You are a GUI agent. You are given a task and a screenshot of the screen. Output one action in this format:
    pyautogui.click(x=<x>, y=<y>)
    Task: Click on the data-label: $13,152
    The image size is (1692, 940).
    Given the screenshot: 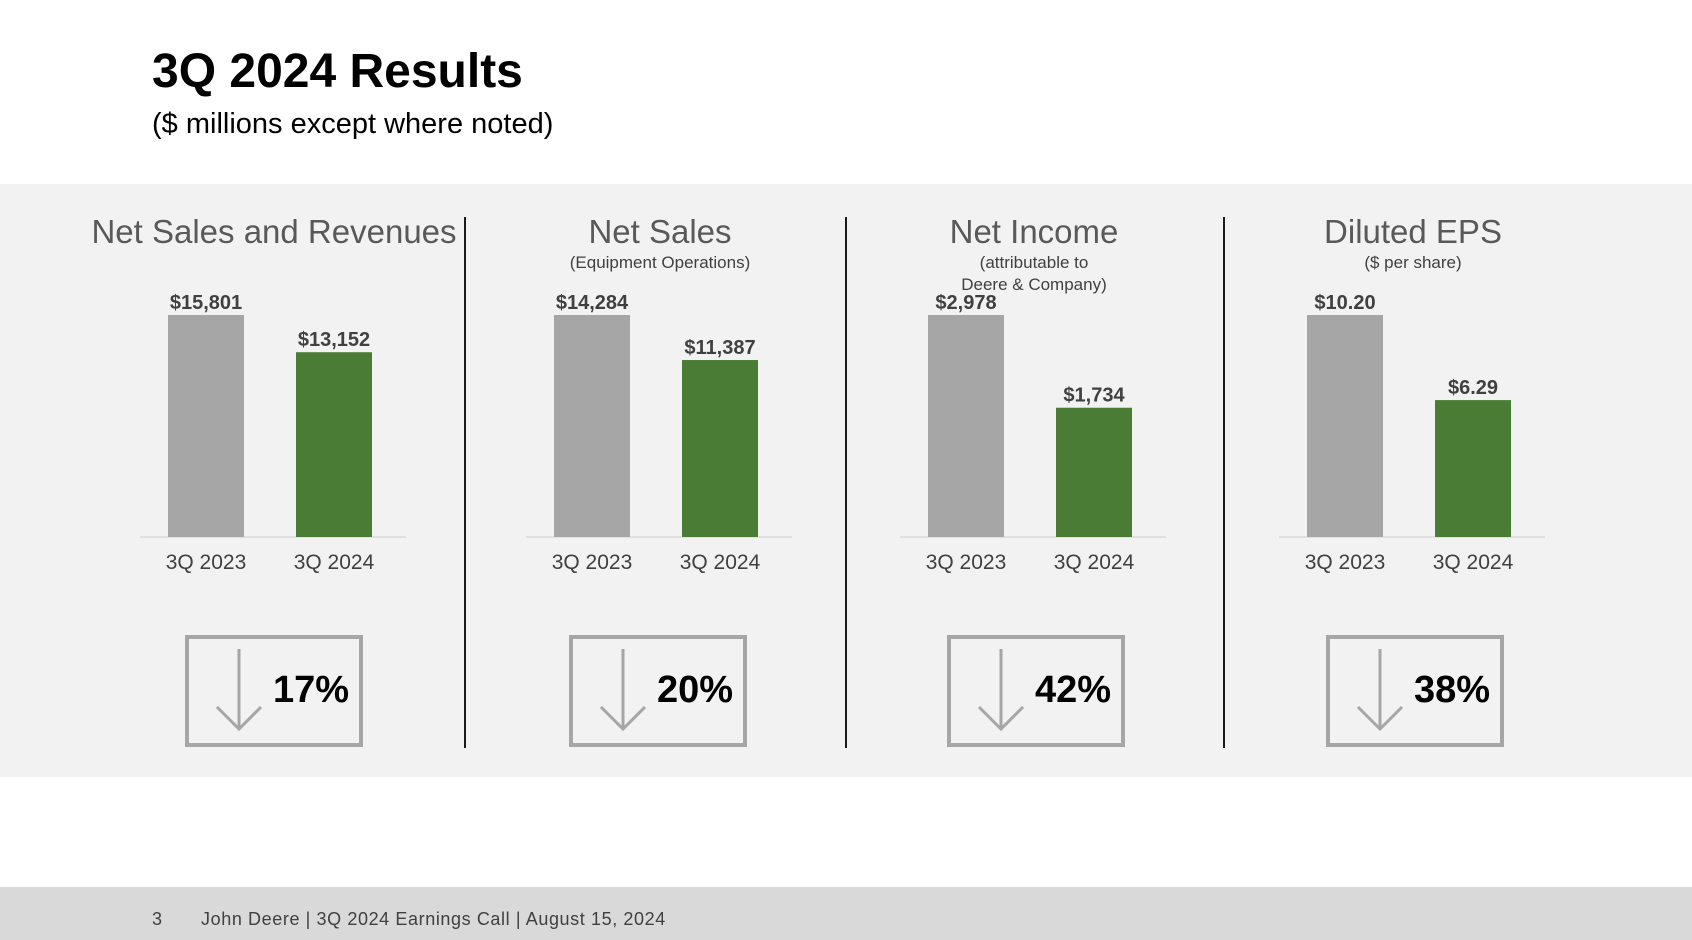 What is the action you would take?
    pyautogui.click(x=334, y=340)
    